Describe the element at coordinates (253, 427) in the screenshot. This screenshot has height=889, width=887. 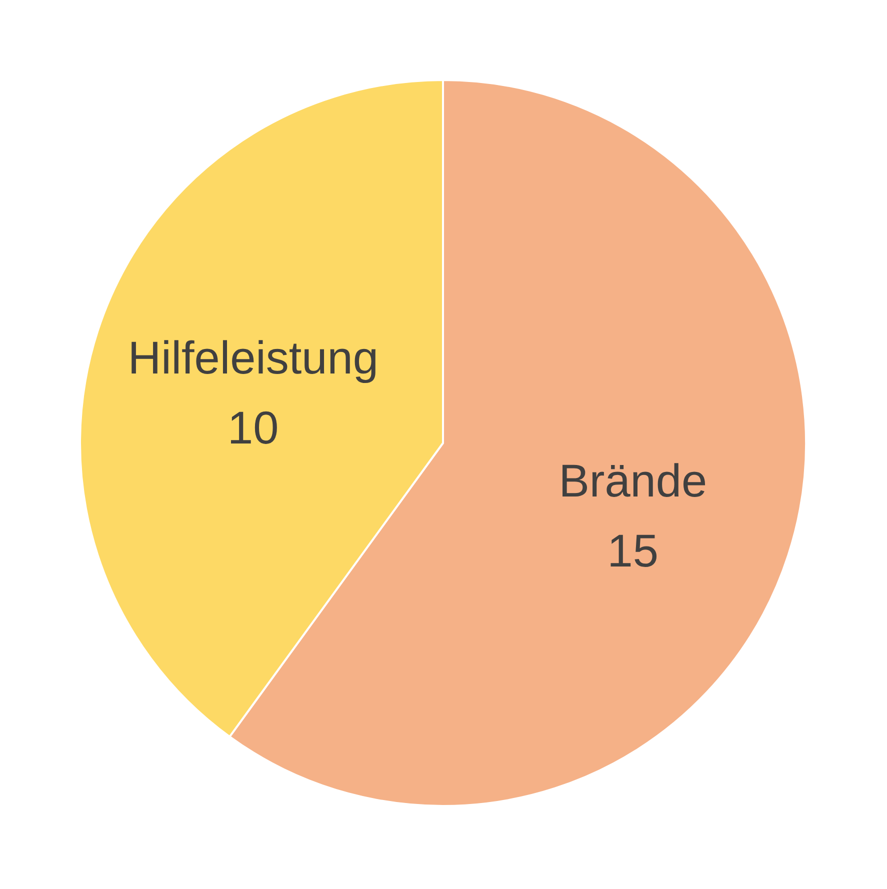
I see `data-label: 10` at that location.